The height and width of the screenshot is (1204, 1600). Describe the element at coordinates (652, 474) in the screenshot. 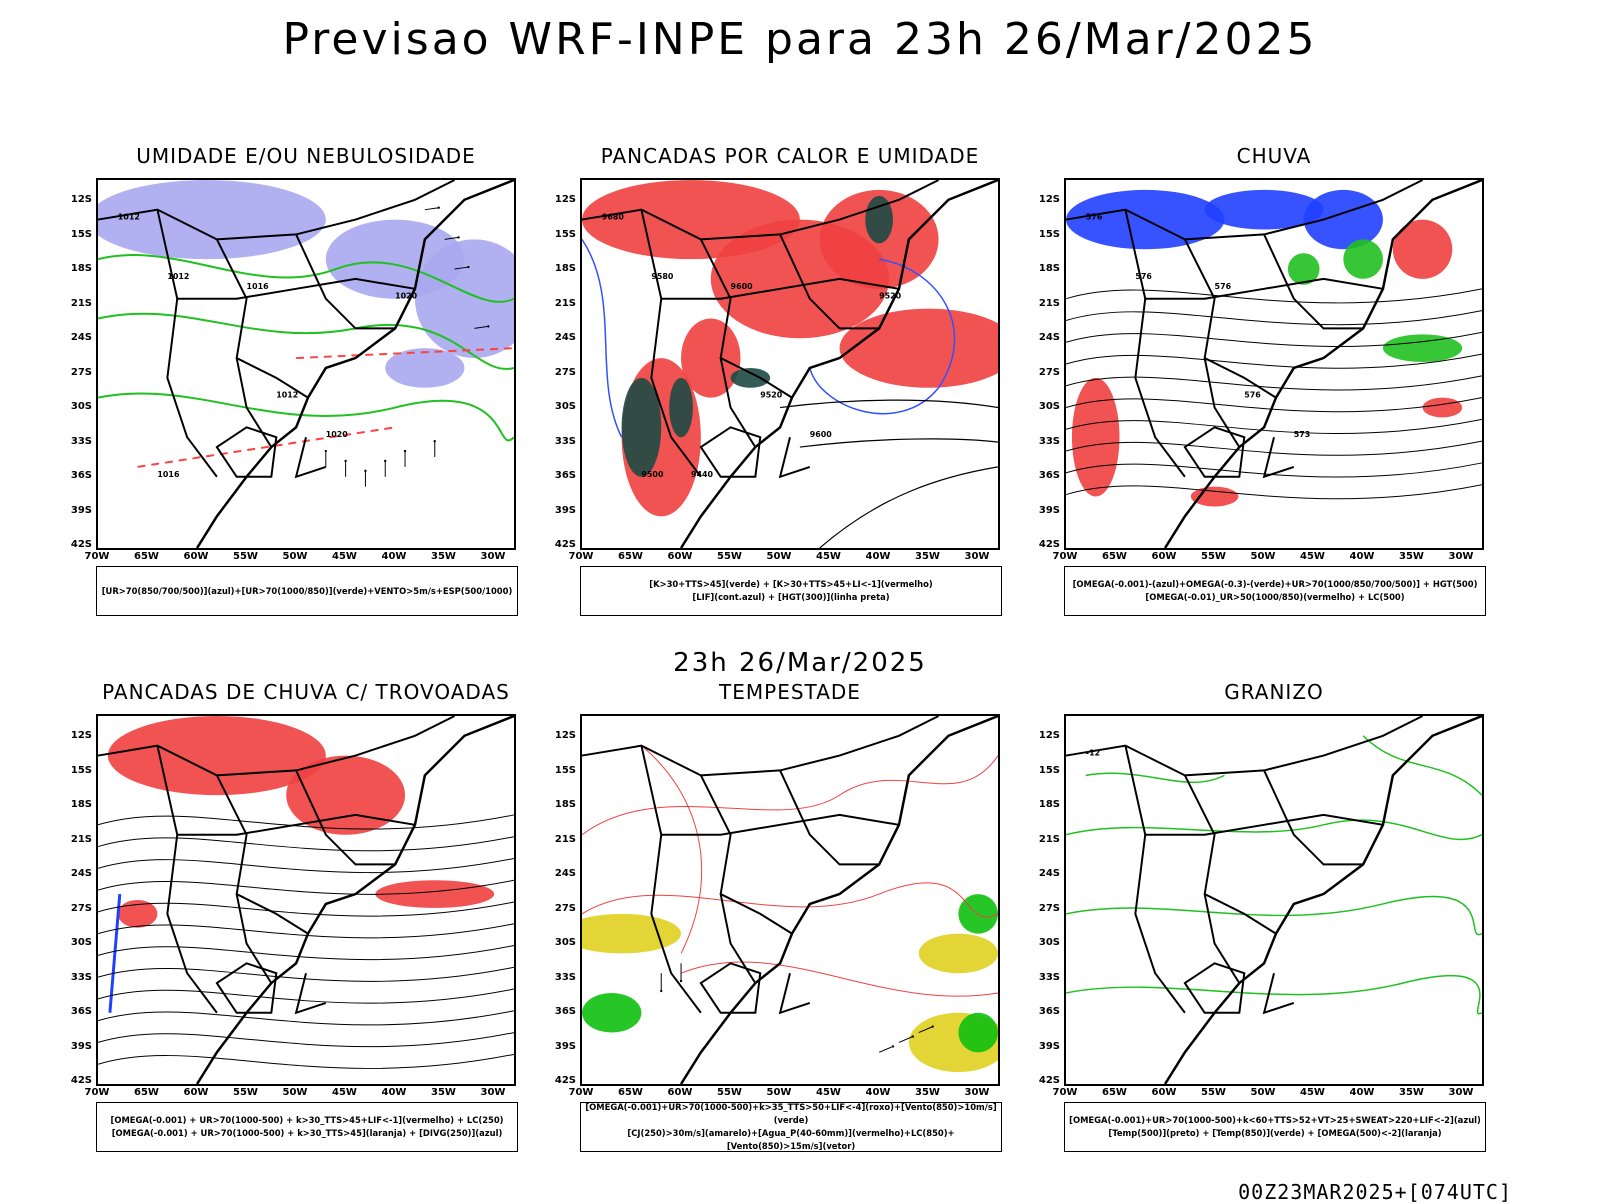

I see `contour-label: 9500` at that location.